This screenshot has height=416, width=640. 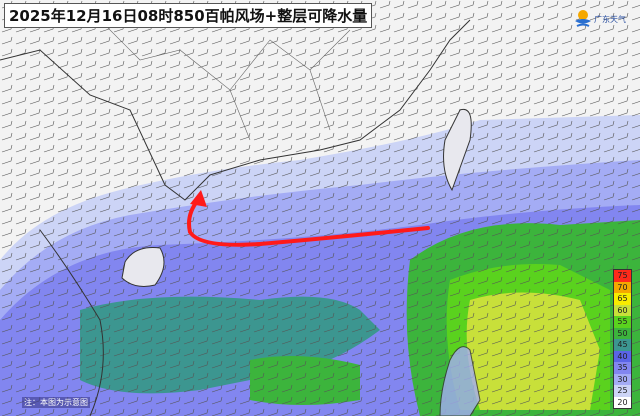 I want to click on legend-swatch-65: 65, so click(x=622, y=299).